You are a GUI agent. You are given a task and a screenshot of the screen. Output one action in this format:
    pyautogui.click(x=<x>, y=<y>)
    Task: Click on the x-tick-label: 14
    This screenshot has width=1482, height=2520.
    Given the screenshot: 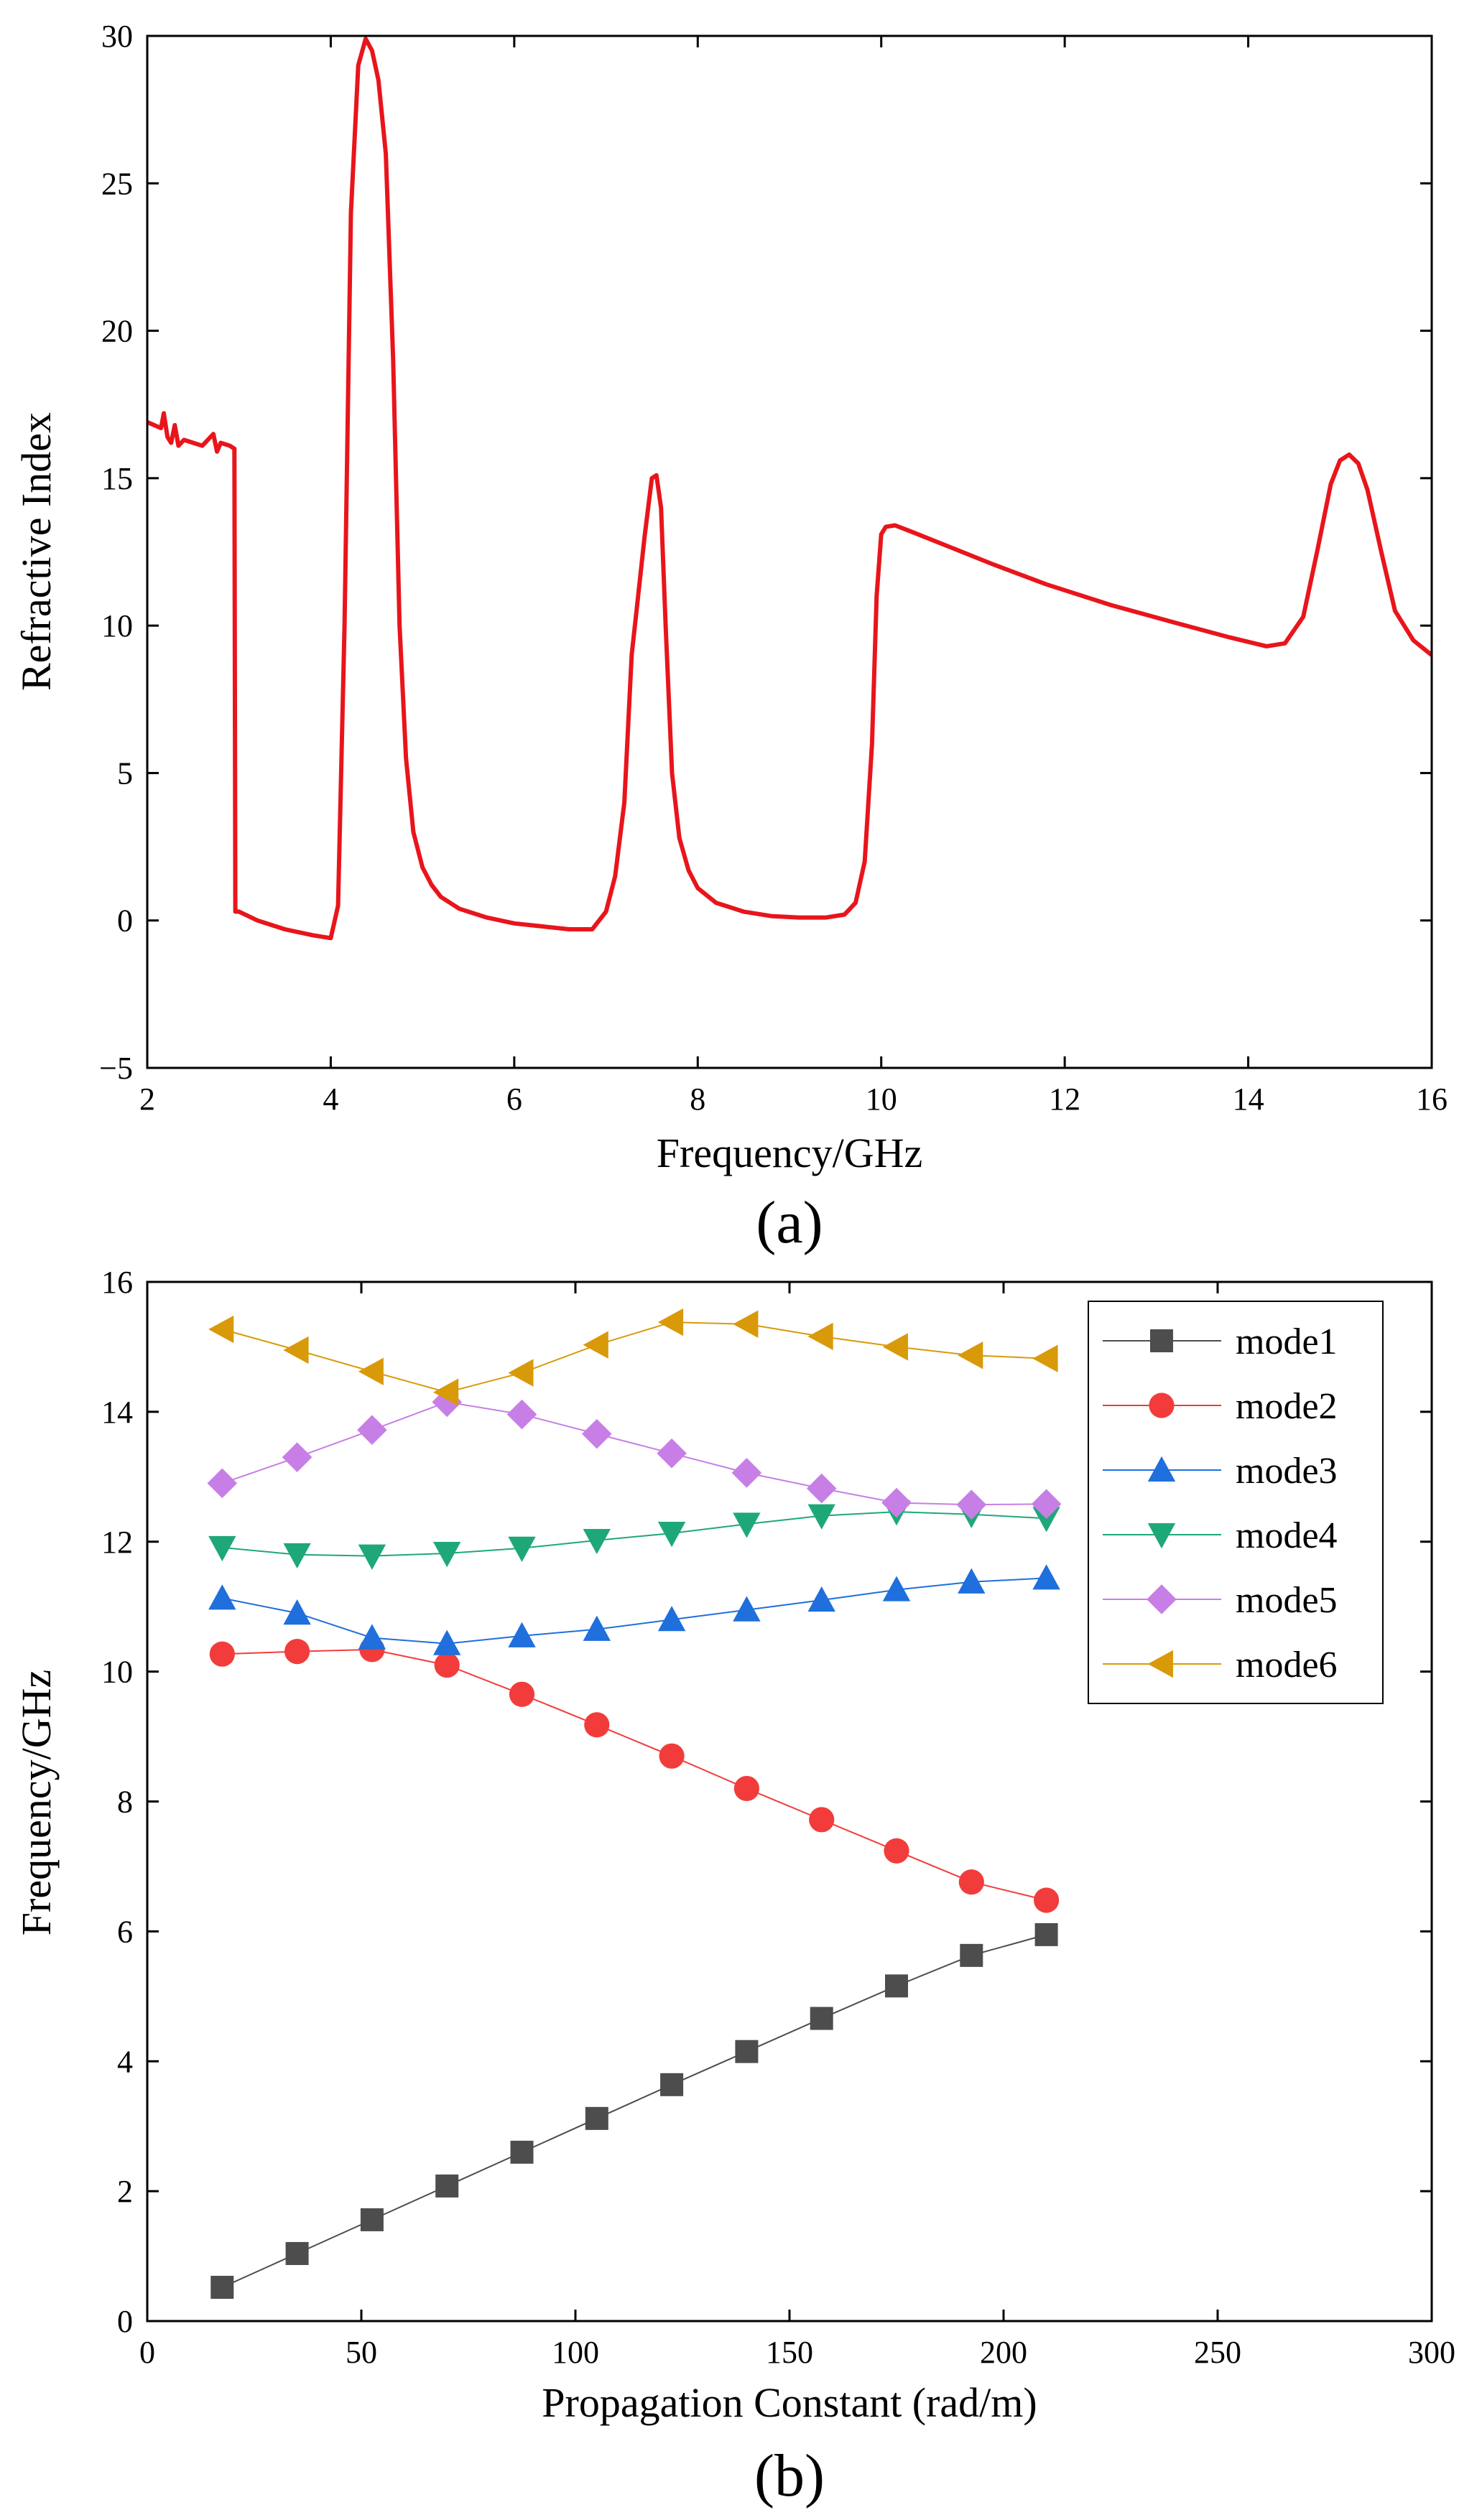 What is the action you would take?
    pyautogui.click(x=1248, y=1099)
    